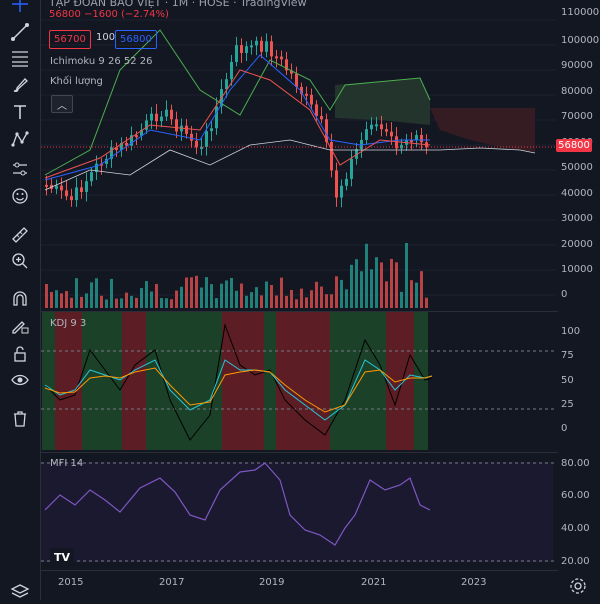 The width and height of the screenshot is (600, 604). I want to click on ichimoku-legend: Ichimoku 9 26 52 26, so click(101, 61).